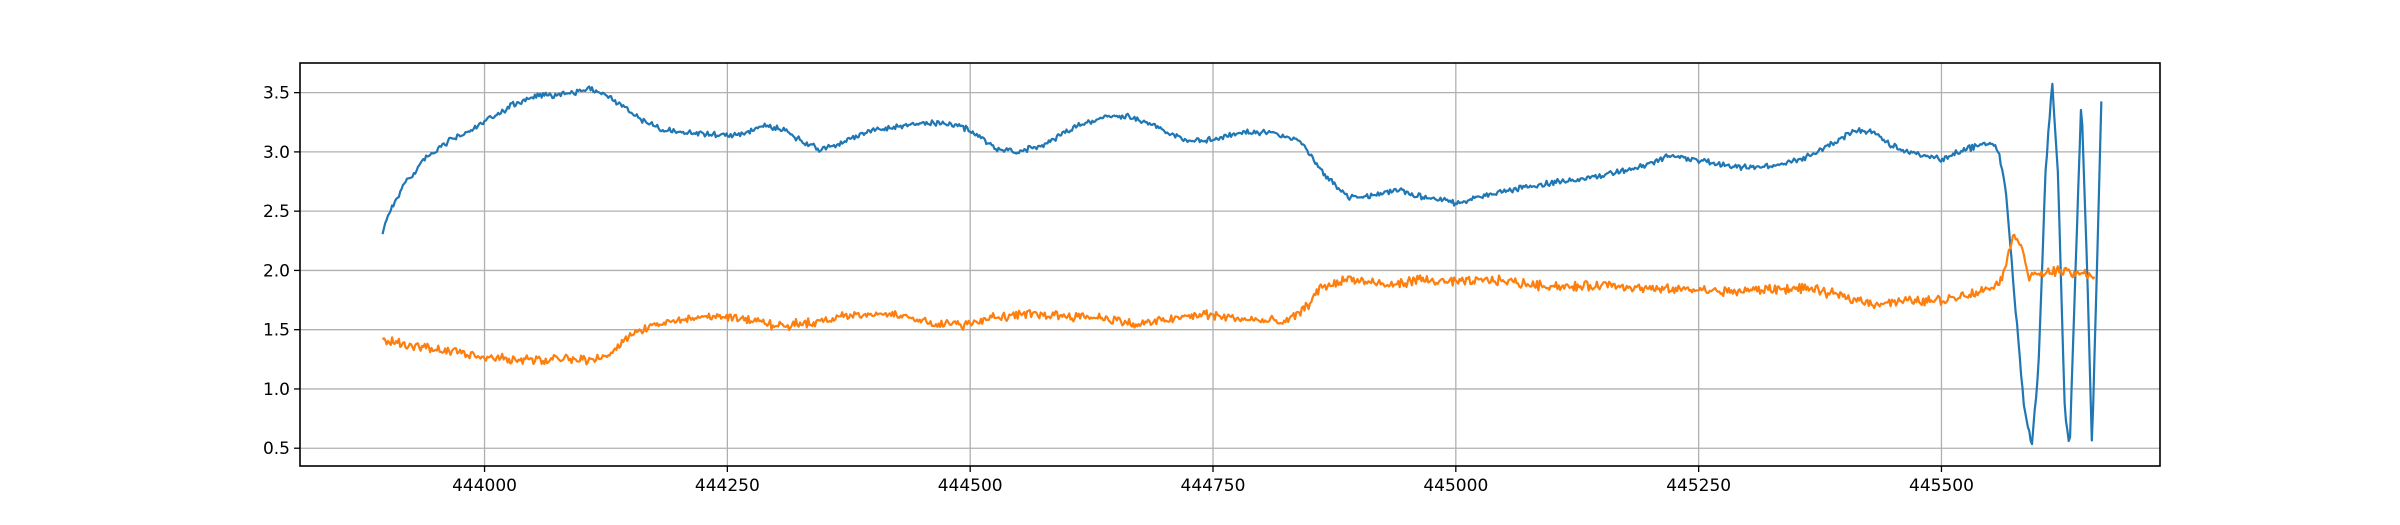 This screenshot has height=525, width=2400. What do you see at coordinates (484, 486) in the screenshot?
I see `x-tick-label: 444000` at bounding box center [484, 486].